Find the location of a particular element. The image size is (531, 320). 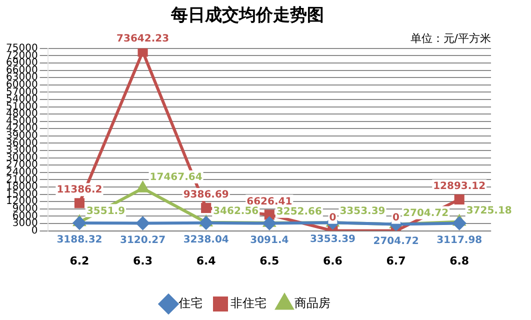

data-label: 73642.23 is located at coordinates (143, 38).